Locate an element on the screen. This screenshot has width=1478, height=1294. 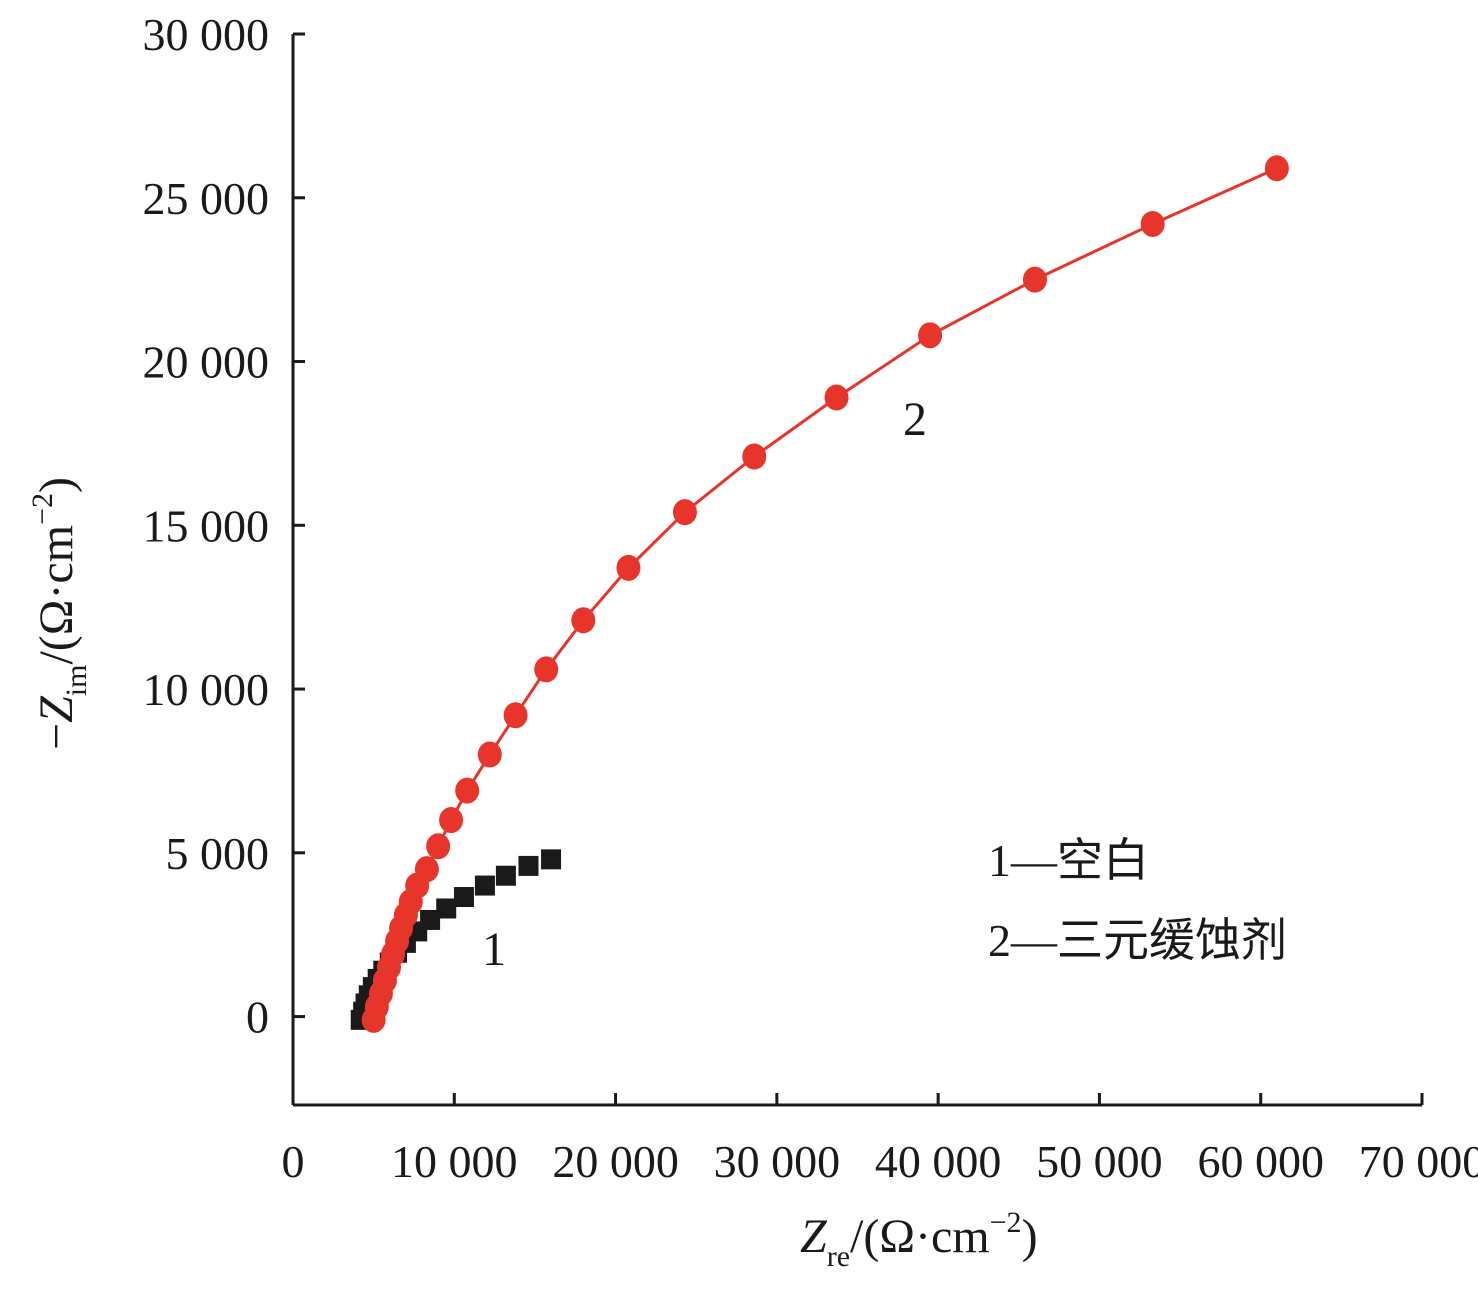
y-axis-title-unit: /(Ω·cm is located at coordinates (56, 595).